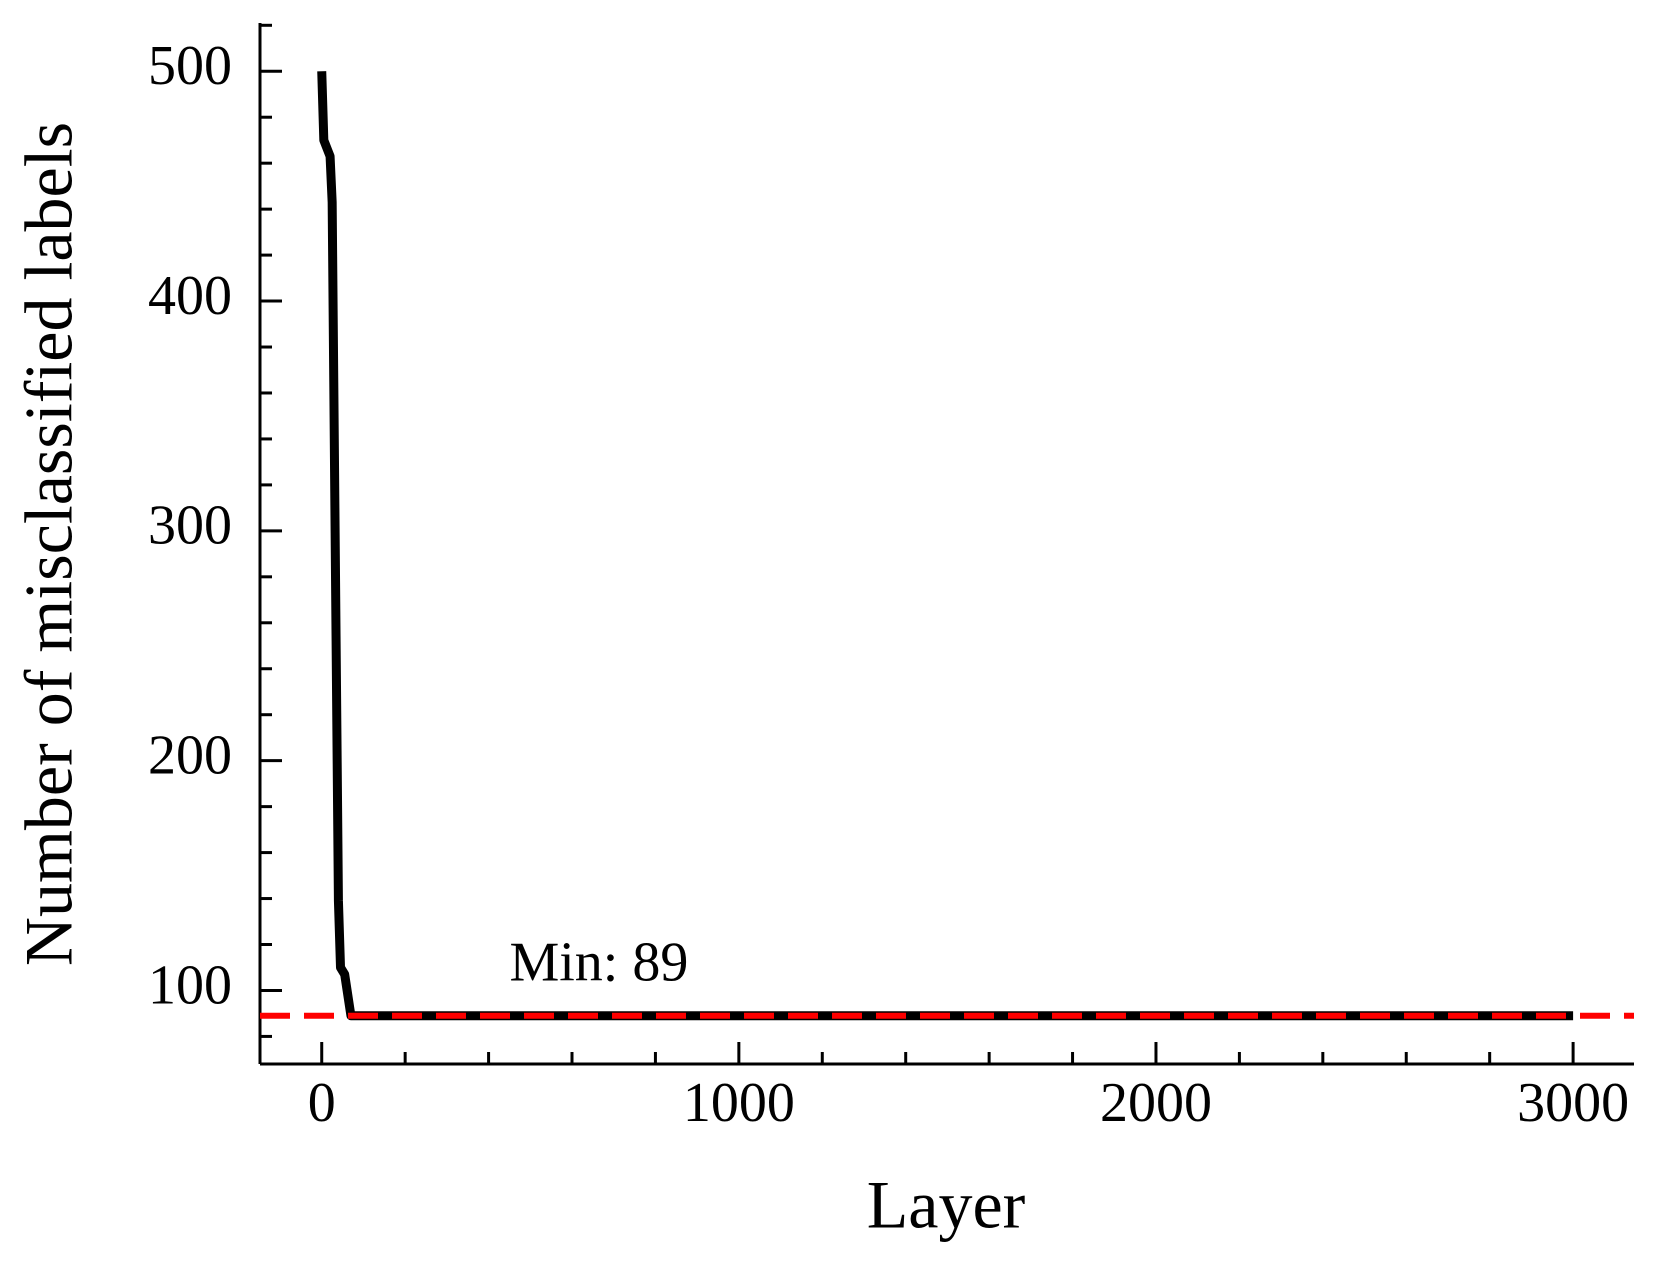 This screenshot has height=1271, width=1658. Describe the element at coordinates (190, 756) in the screenshot. I see `y-tick-label: 200` at that location.